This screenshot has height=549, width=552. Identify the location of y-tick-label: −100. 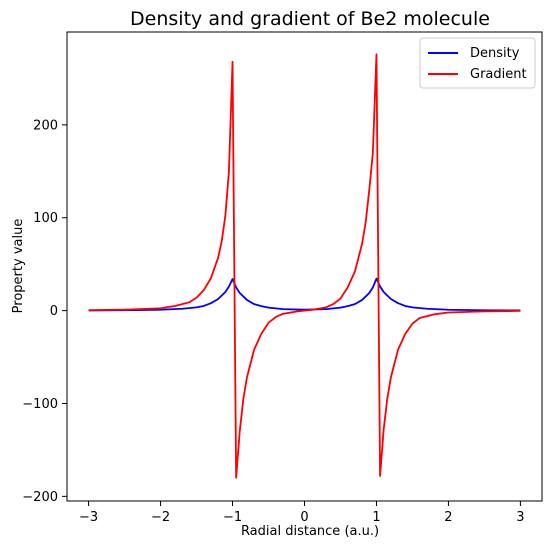
(40, 404).